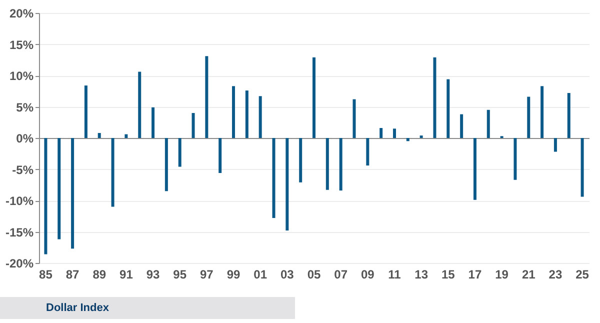 The width and height of the screenshot is (600, 323). I want to click on x-tick-label: 13, so click(421, 275).